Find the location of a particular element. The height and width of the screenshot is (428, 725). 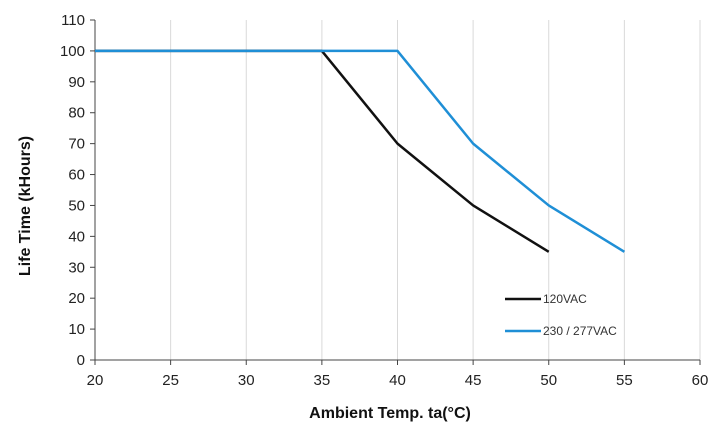

y-tick-label-50: 50 is located at coordinates (76, 205).